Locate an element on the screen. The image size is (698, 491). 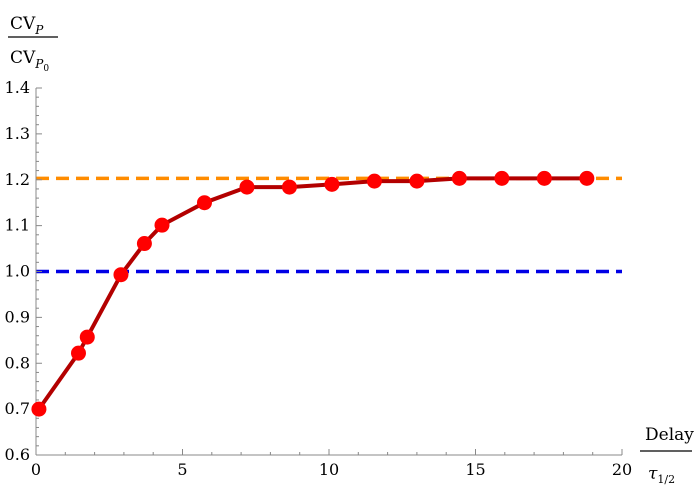
x-label-denominator: τ1/2 is located at coordinates (661, 475).